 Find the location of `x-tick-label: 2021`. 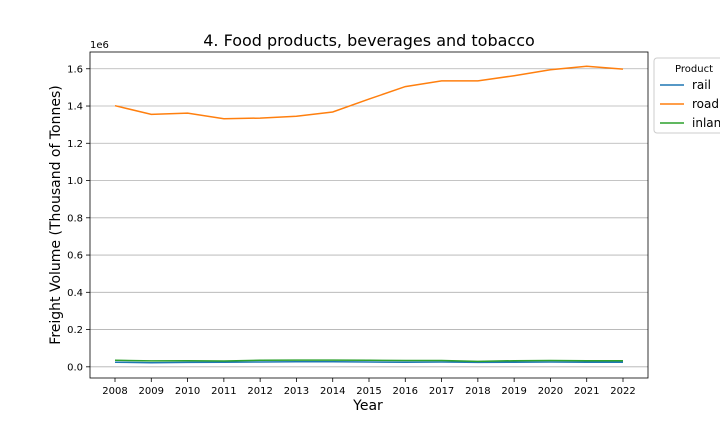

x-tick-label: 2021 is located at coordinates (586, 391).